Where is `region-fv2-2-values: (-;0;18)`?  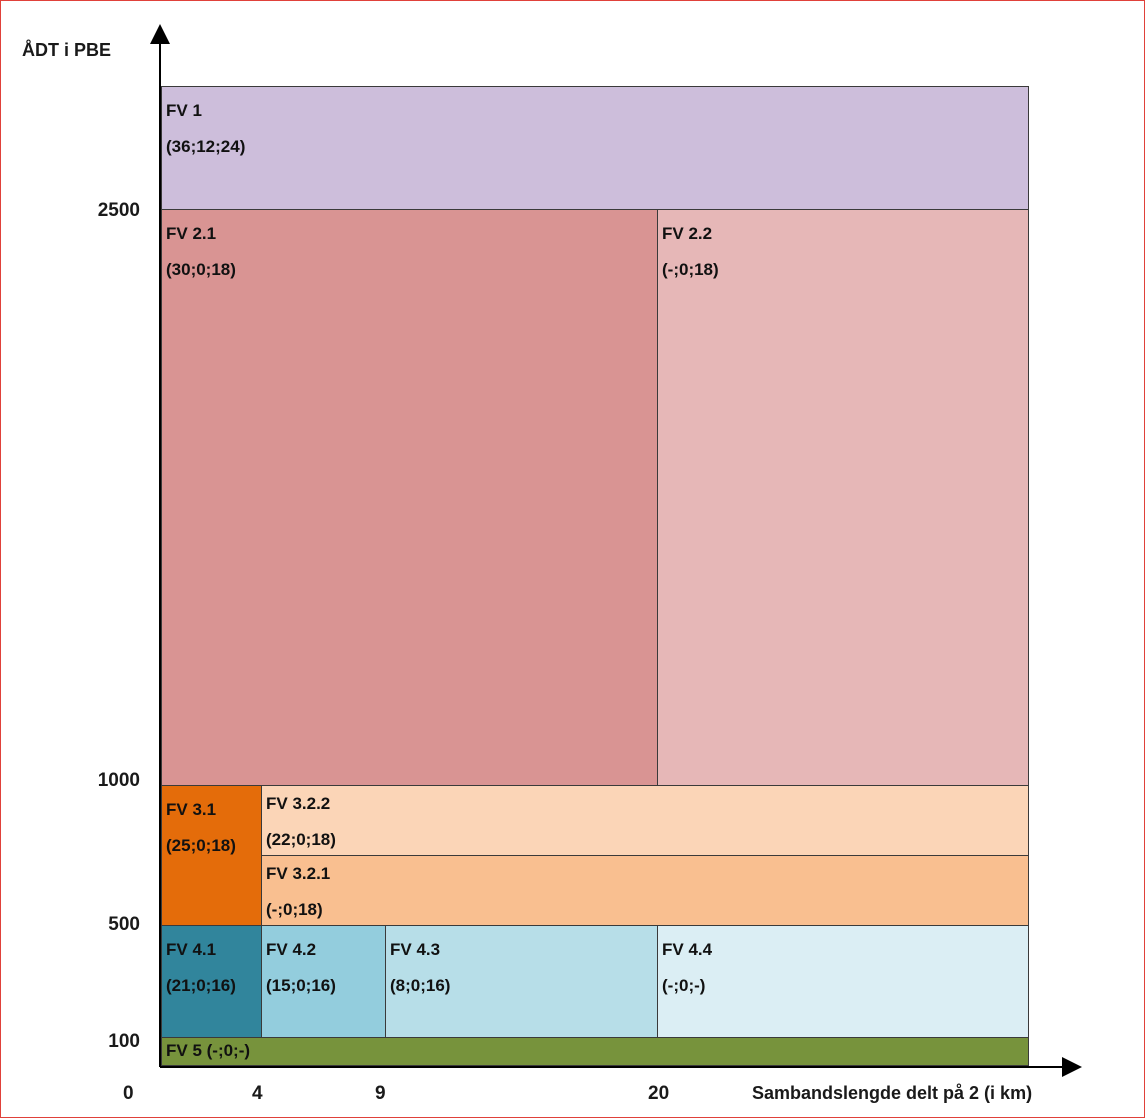
region-fv2-2-values: (-;0;18) is located at coordinates (690, 269).